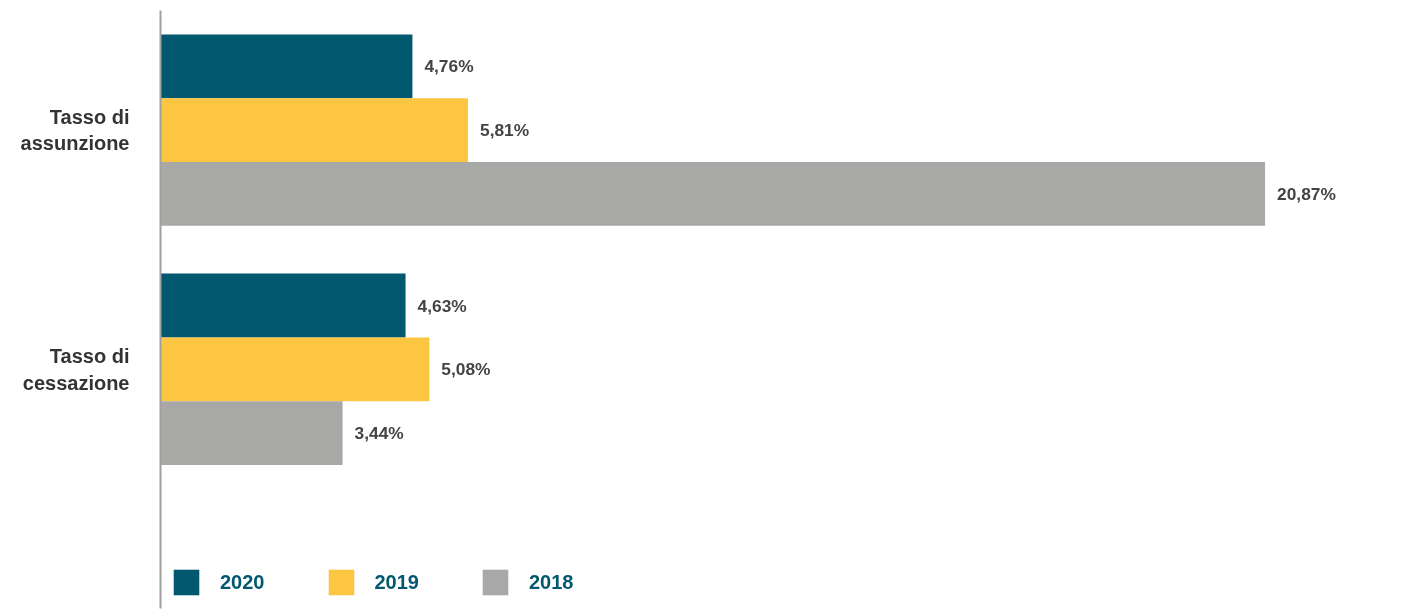 The image size is (1405, 613). What do you see at coordinates (504, 130) in the screenshot?
I see `data-label: 5,81%` at bounding box center [504, 130].